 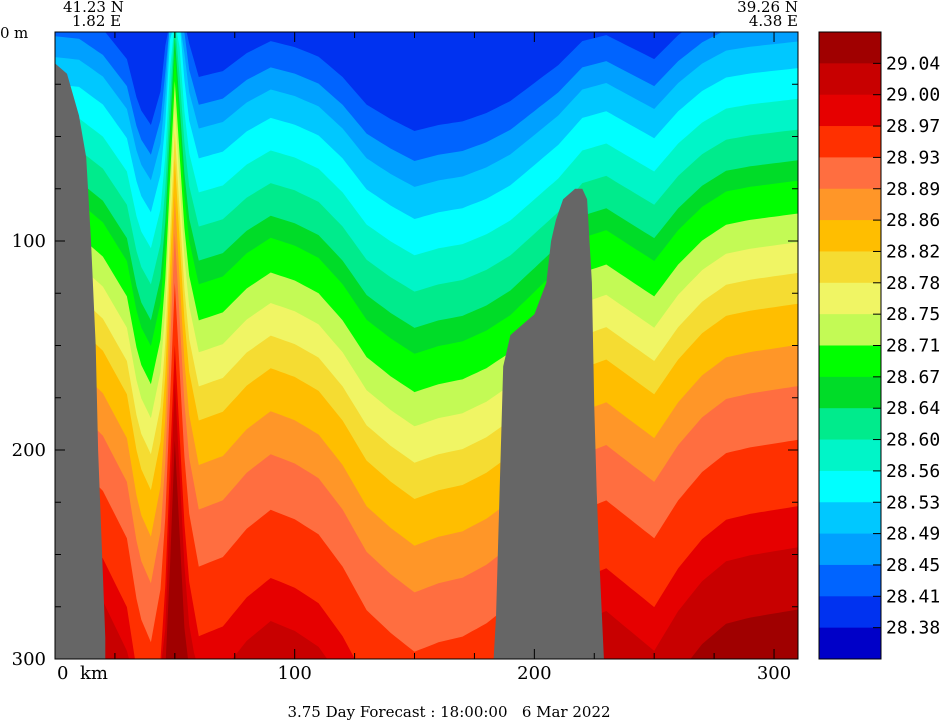 I want to click on colorbar-label: 28.64, so click(x=913, y=408).